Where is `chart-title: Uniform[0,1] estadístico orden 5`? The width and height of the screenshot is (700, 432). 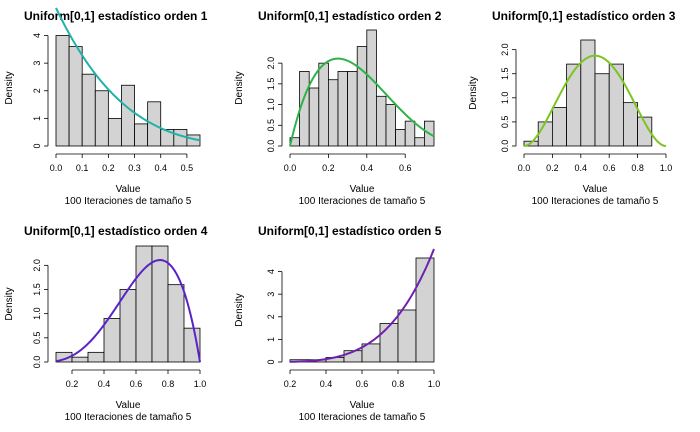
chart-title: Uniform[0,1] estadístico orden 5 is located at coordinates (350, 231).